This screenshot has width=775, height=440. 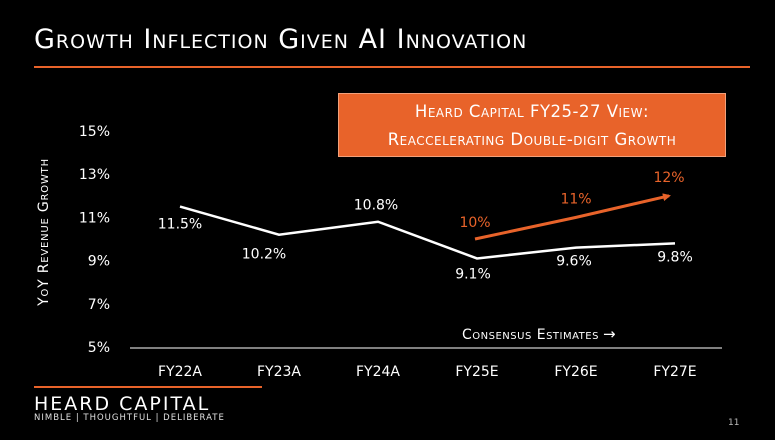 What do you see at coordinates (94, 218) in the screenshot?
I see `y-tick-label: 11%` at bounding box center [94, 218].